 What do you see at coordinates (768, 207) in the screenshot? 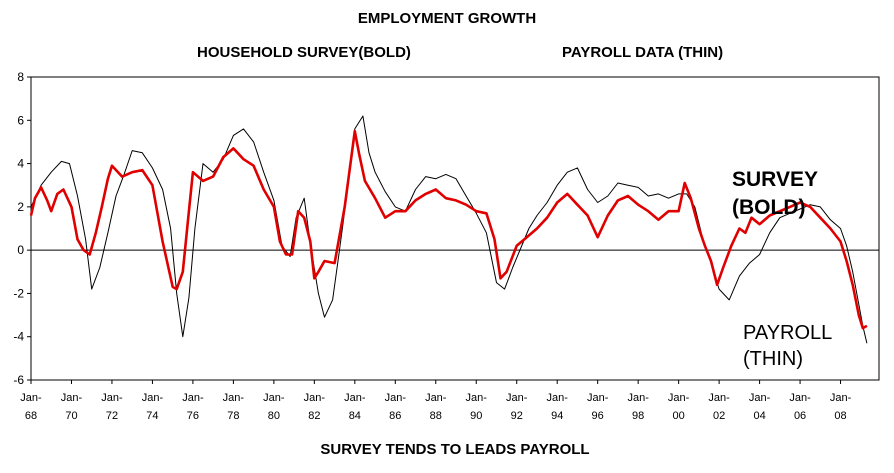
I see `annotation-survey-bold: (BOLD)` at bounding box center [768, 207].